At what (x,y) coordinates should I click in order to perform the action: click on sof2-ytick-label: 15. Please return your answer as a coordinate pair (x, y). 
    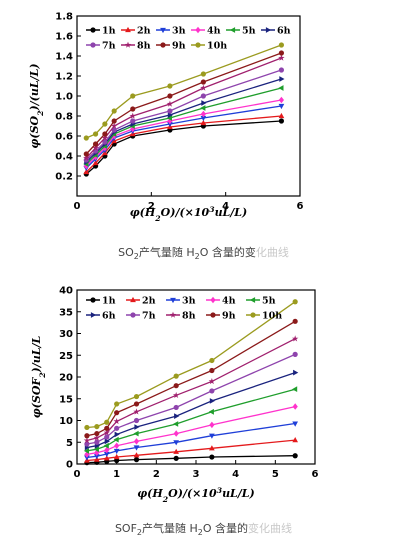
    Looking at the image, I should click on (66, 399).